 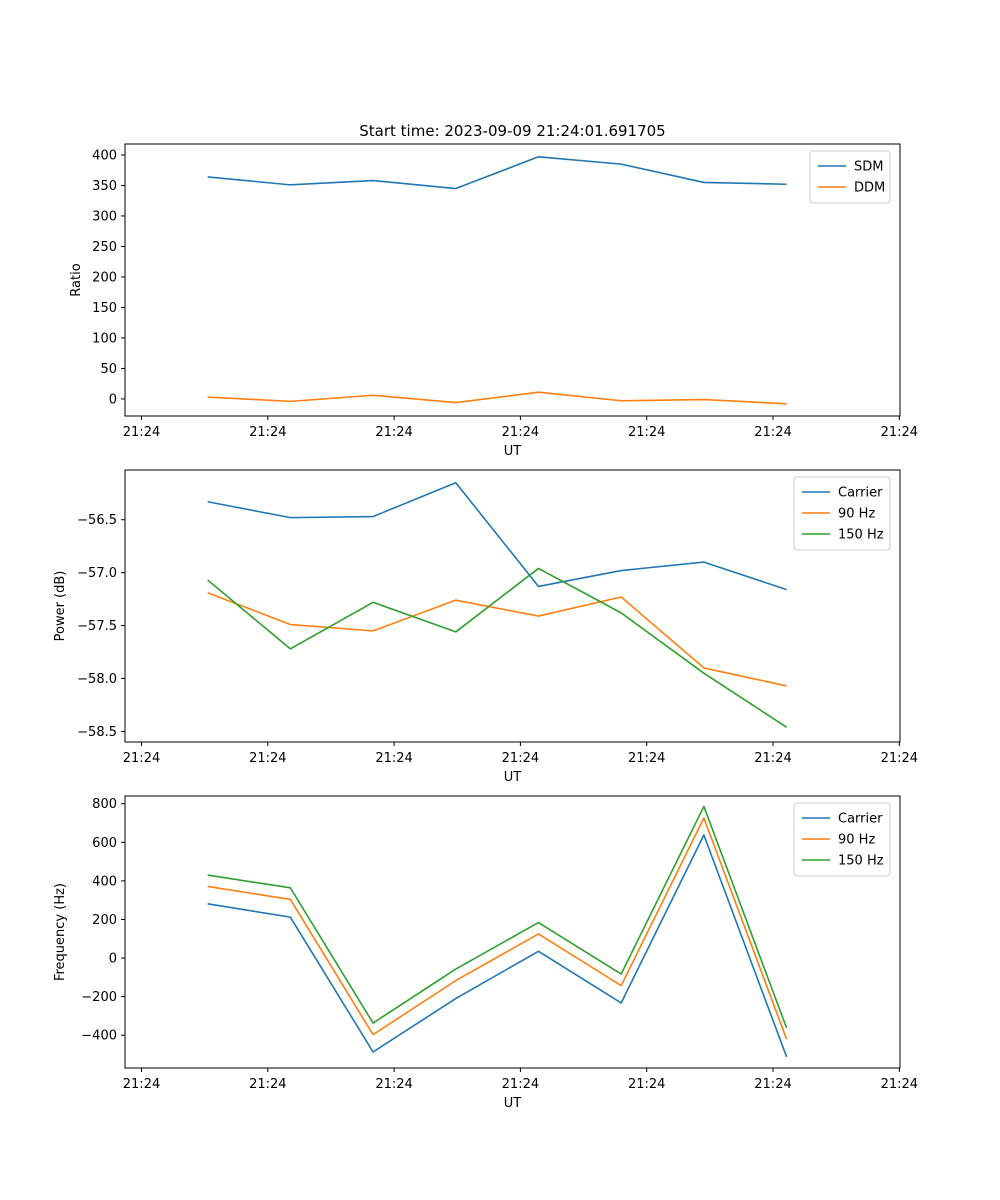 I want to click on y-tick-label: 600, so click(x=104, y=843).